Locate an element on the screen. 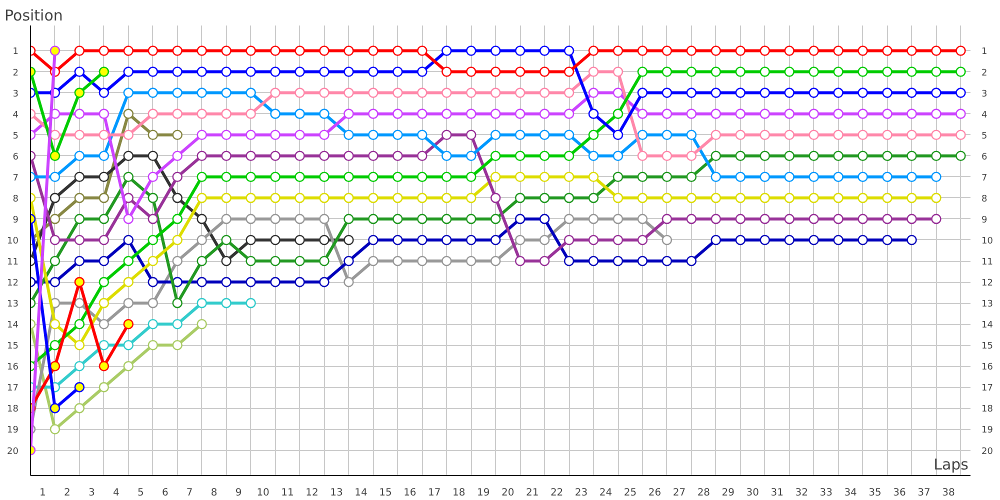 The height and width of the screenshot is (500, 1000). y2-tick-label: 1 is located at coordinates (985, 52).